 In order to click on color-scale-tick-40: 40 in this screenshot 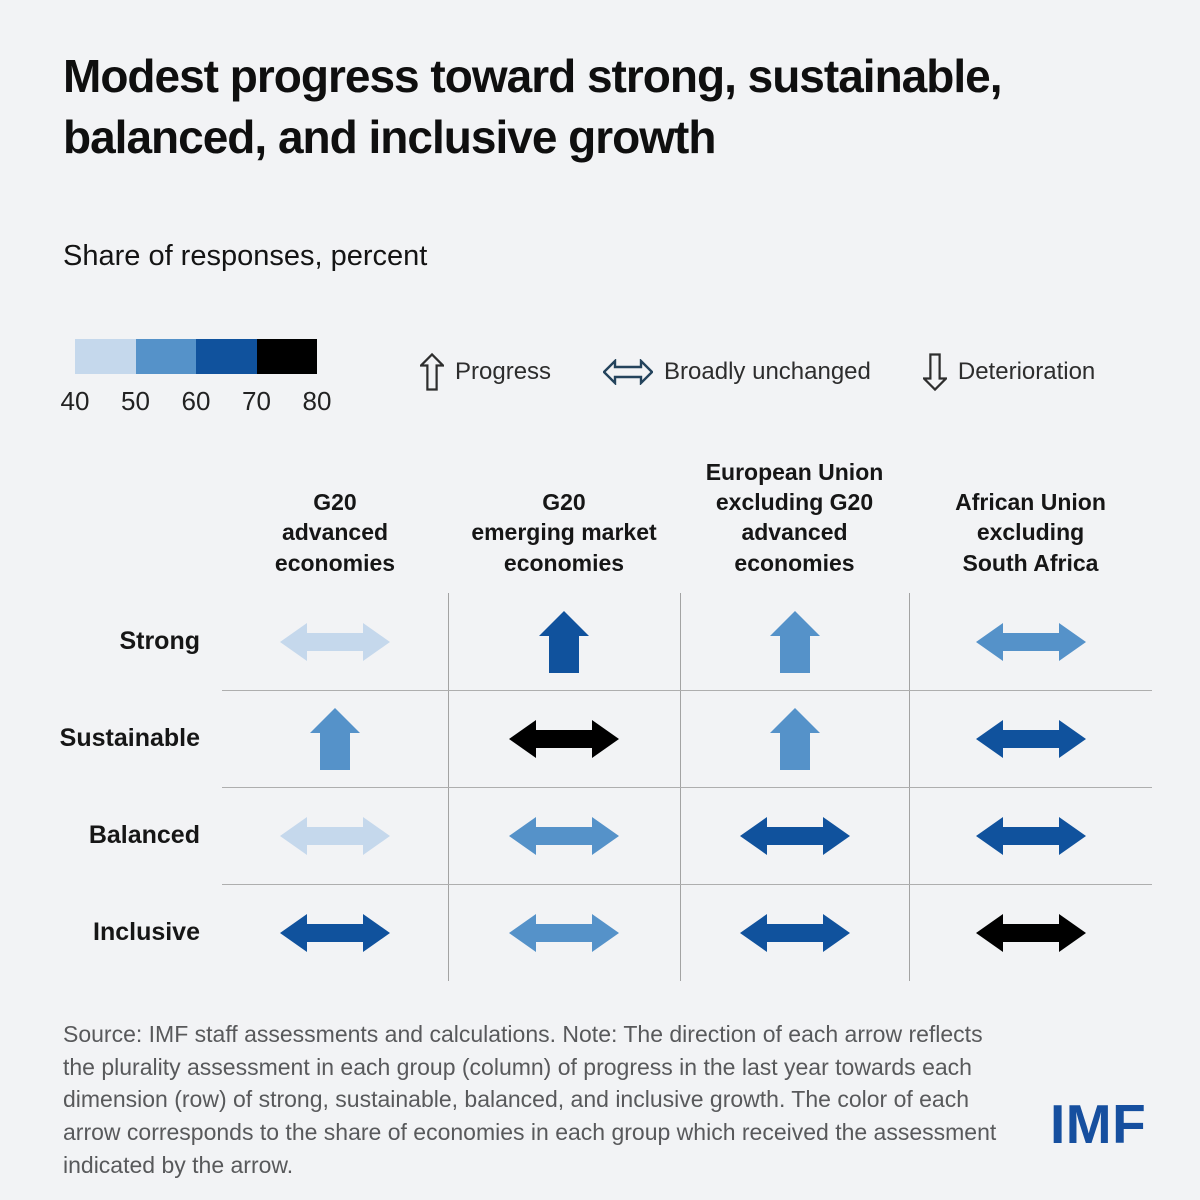, I will do `click(75, 401)`.